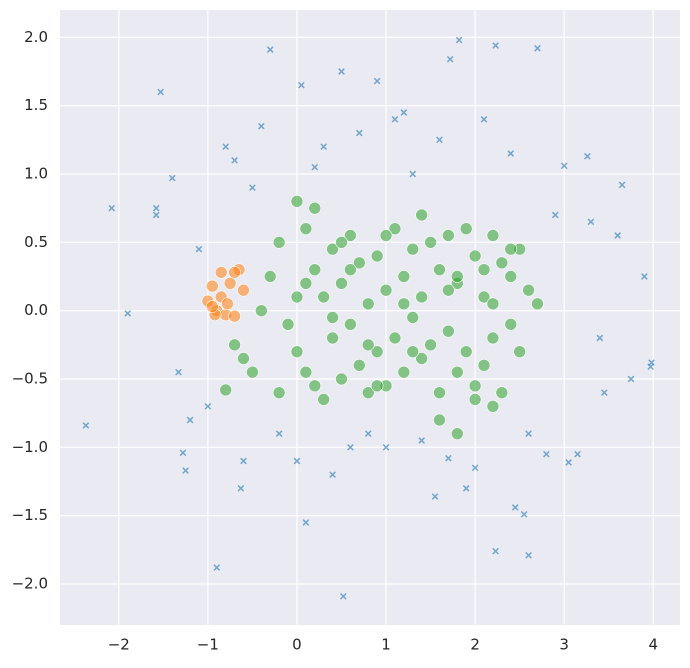 The width and height of the screenshot is (690, 668). I want to click on y-tick-label: 1.5, so click(36, 105).